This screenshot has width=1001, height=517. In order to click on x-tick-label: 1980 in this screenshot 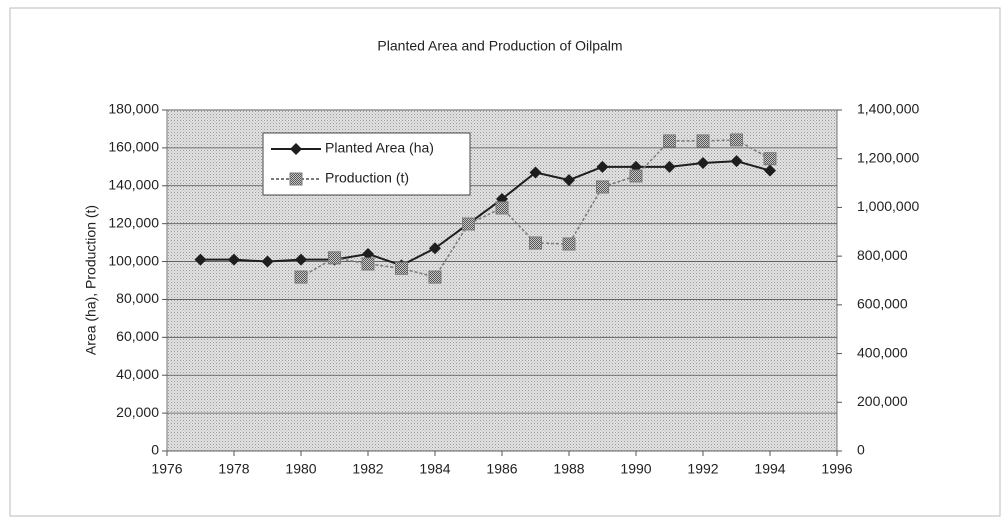, I will do `click(300, 469)`.